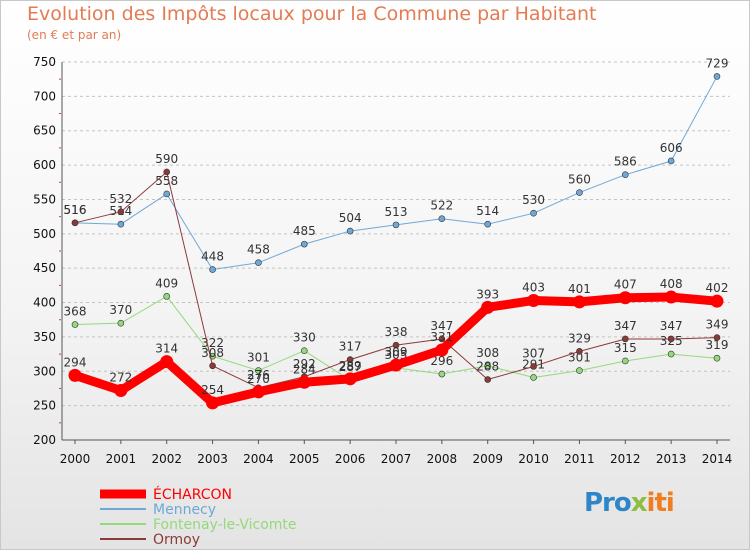 The height and width of the screenshot is (550, 750). What do you see at coordinates (625, 348) in the screenshot?
I see `data-label-fontenay-le-vicomte-2012: 315` at bounding box center [625, 348].